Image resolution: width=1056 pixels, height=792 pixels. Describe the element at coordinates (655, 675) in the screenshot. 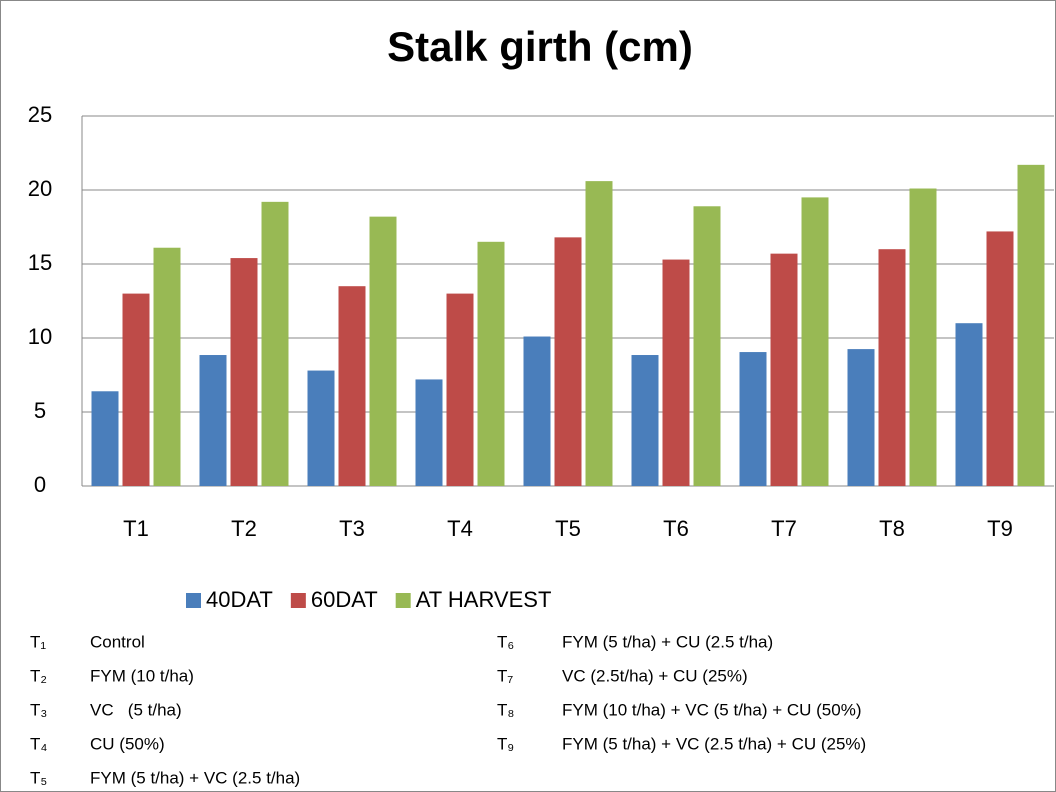

I see `treatment-name: VC (2.5t/ha) + CU (25%)` at that location.